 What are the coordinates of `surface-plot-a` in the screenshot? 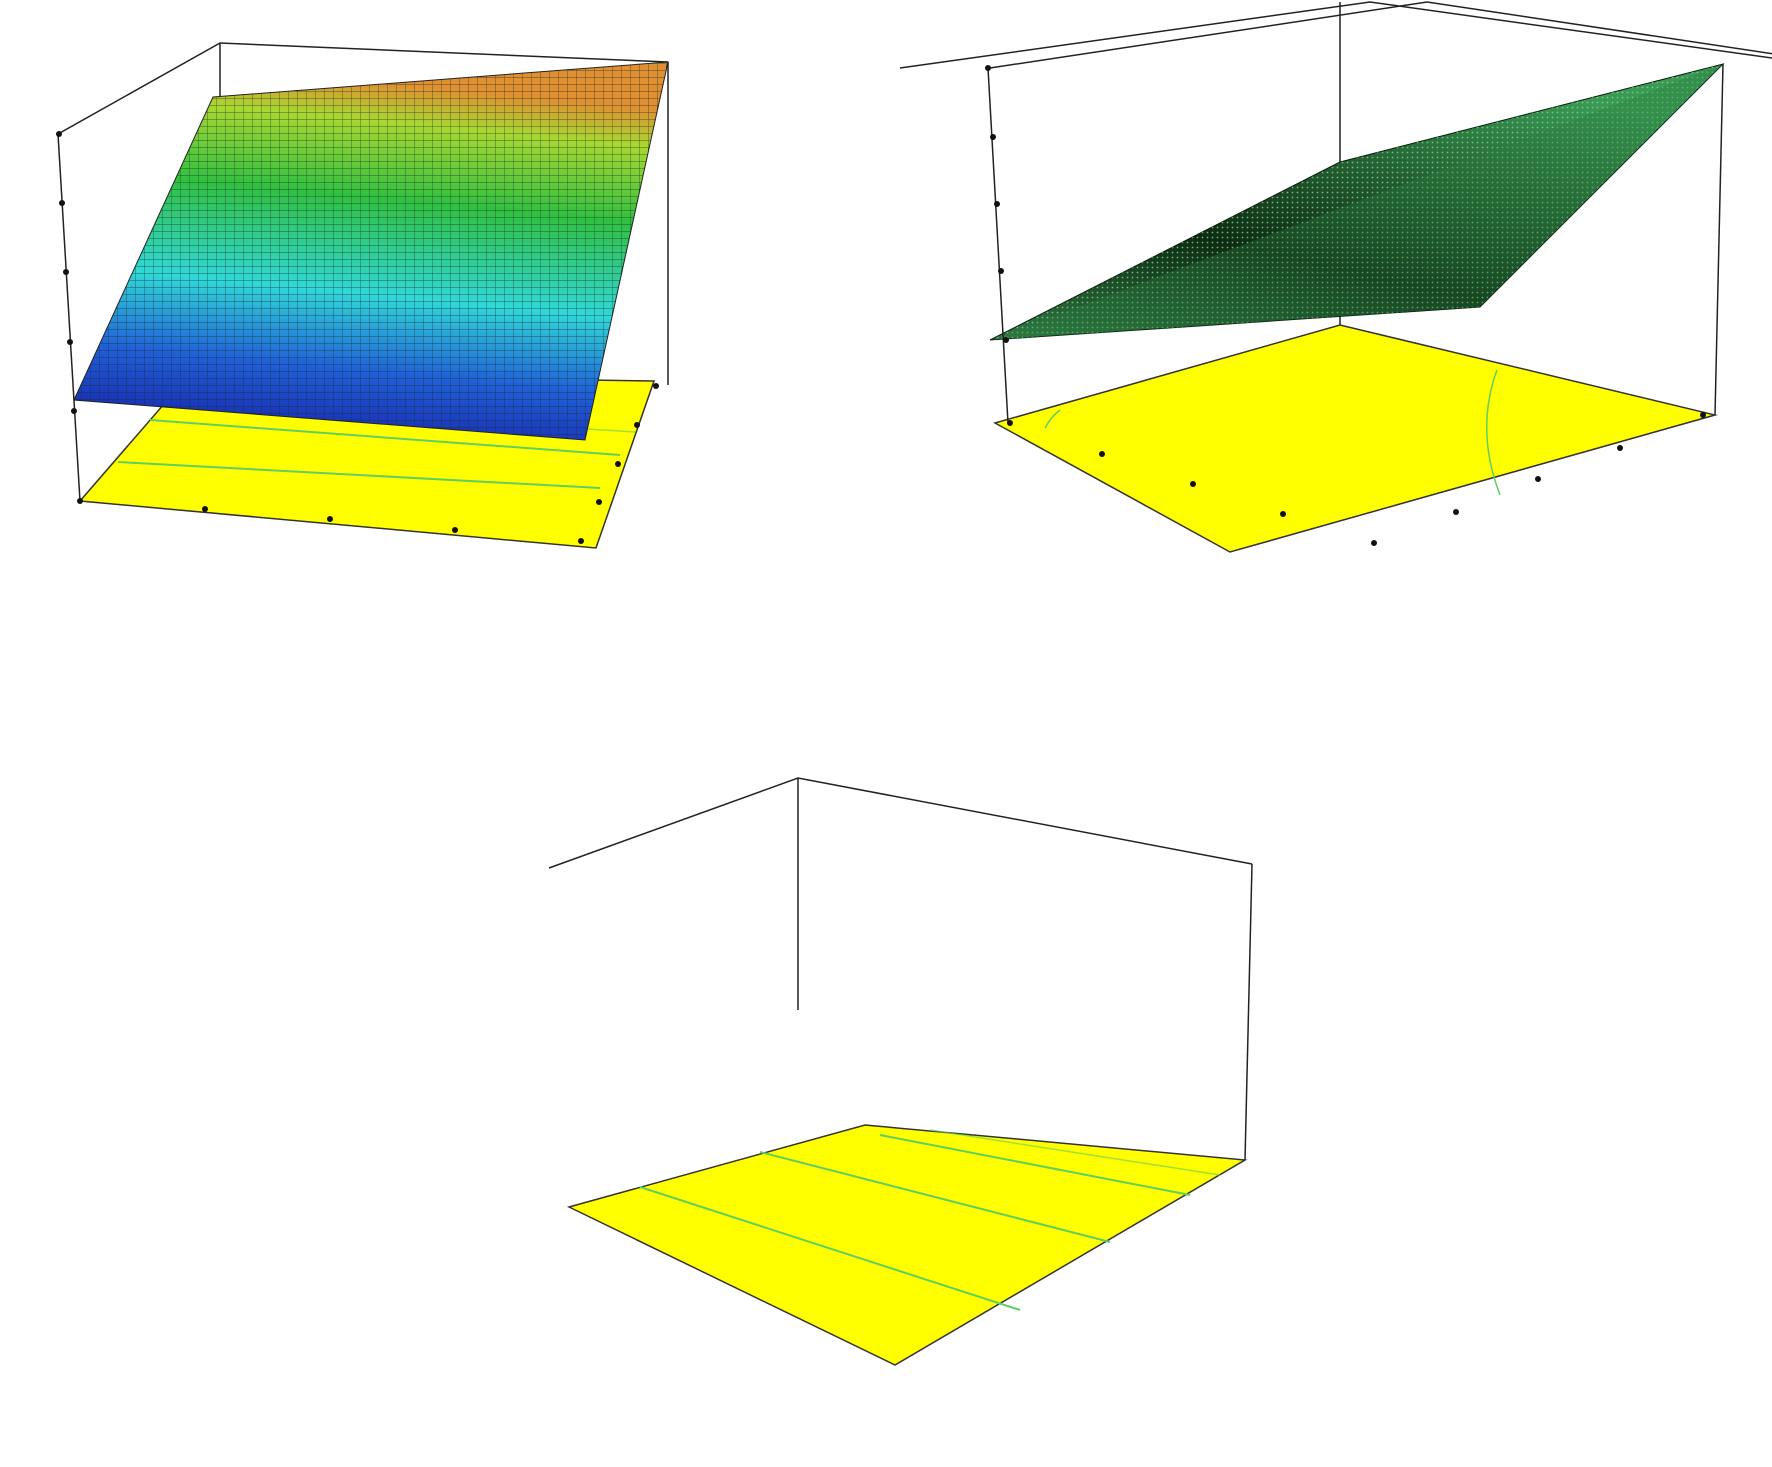 It's located at (362, 295).